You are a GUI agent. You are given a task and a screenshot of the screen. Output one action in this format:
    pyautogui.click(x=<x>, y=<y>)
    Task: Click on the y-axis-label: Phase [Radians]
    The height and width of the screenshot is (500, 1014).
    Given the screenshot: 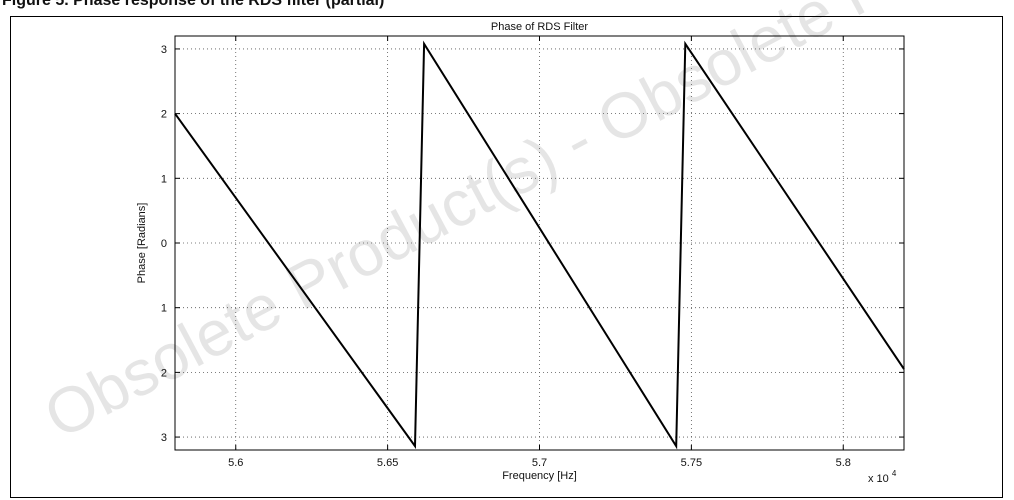 What is the action you would take?
    pyautogui.click(x=142, y=243)
    